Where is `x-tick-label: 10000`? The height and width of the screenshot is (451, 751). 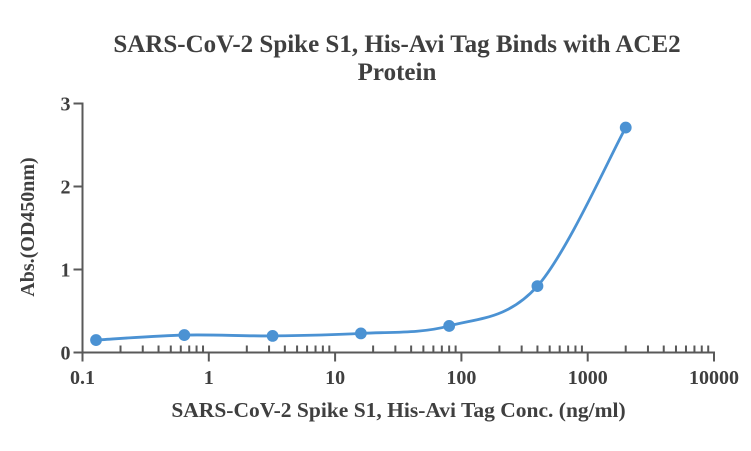
x-tick-label: 10000 is located at coordinates (714, 378).